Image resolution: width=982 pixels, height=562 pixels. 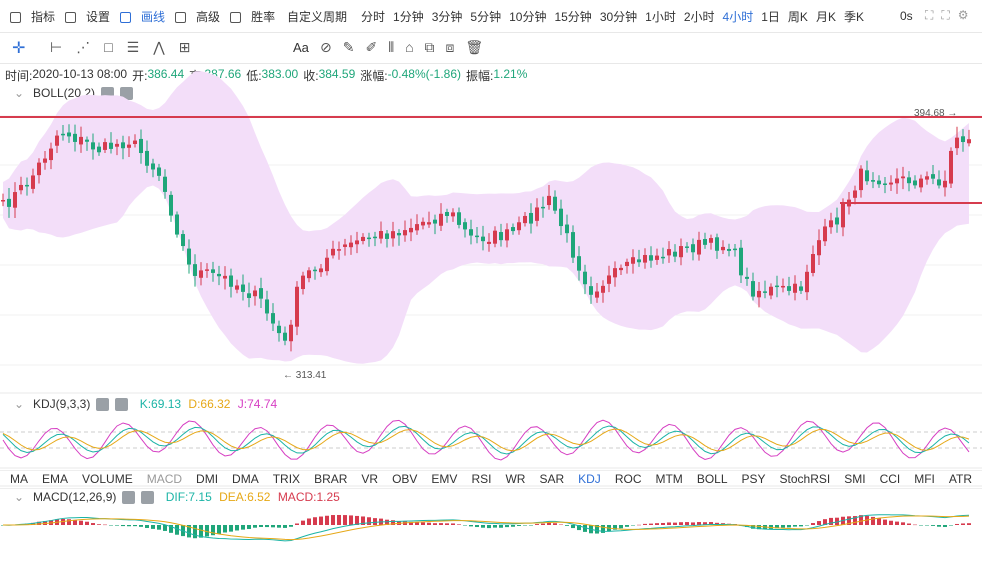 I want to click on tab: DMI, so click(x=207, y=479).